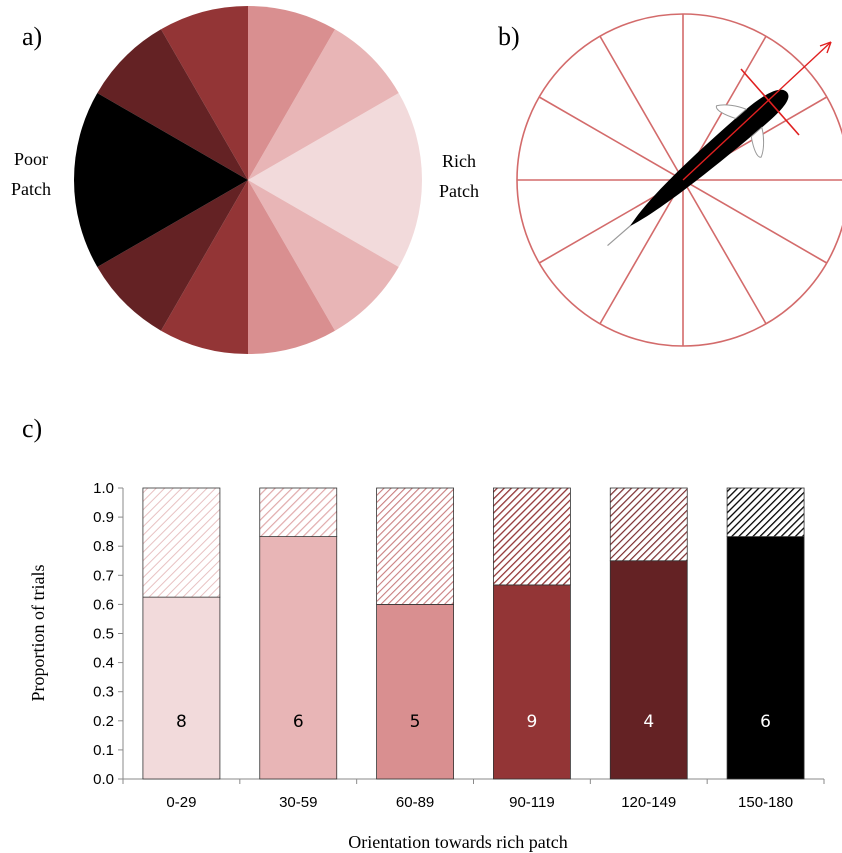 The width and height of the screenshot is (842, 853). What do you see at coordinates (415, 722) in the screenshot?
I see `bar-count-label: 5` at bounding box center [415, 722].